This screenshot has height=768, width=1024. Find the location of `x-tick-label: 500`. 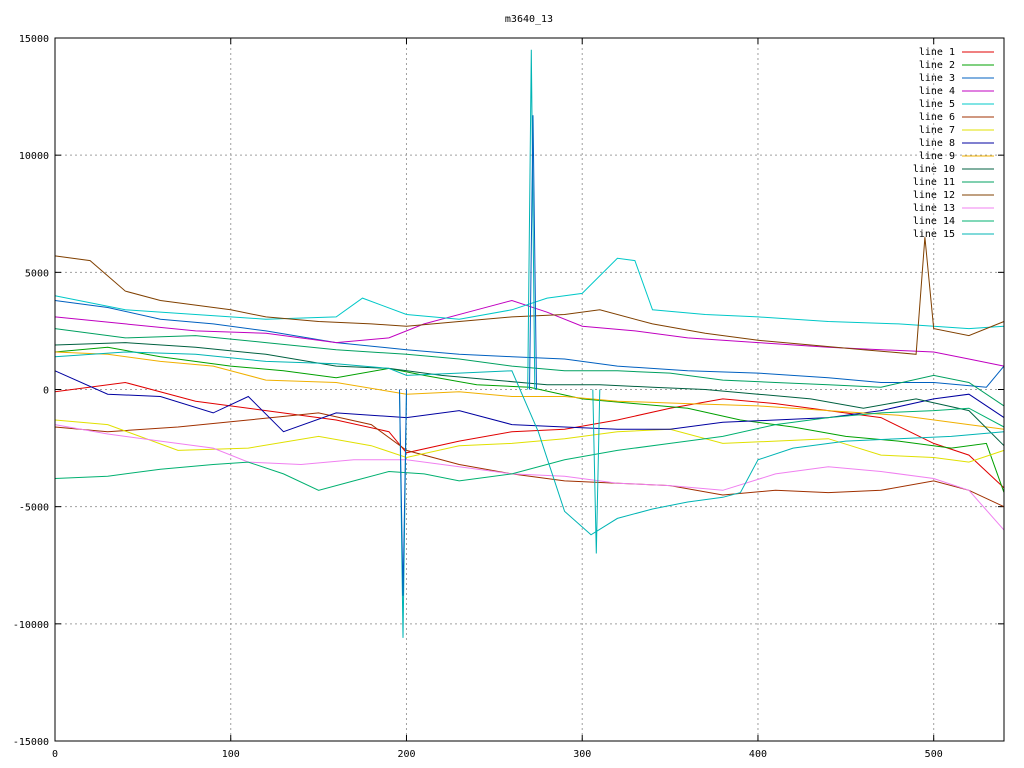

x-tick-label: 500 is located at coordinates (934, 754).